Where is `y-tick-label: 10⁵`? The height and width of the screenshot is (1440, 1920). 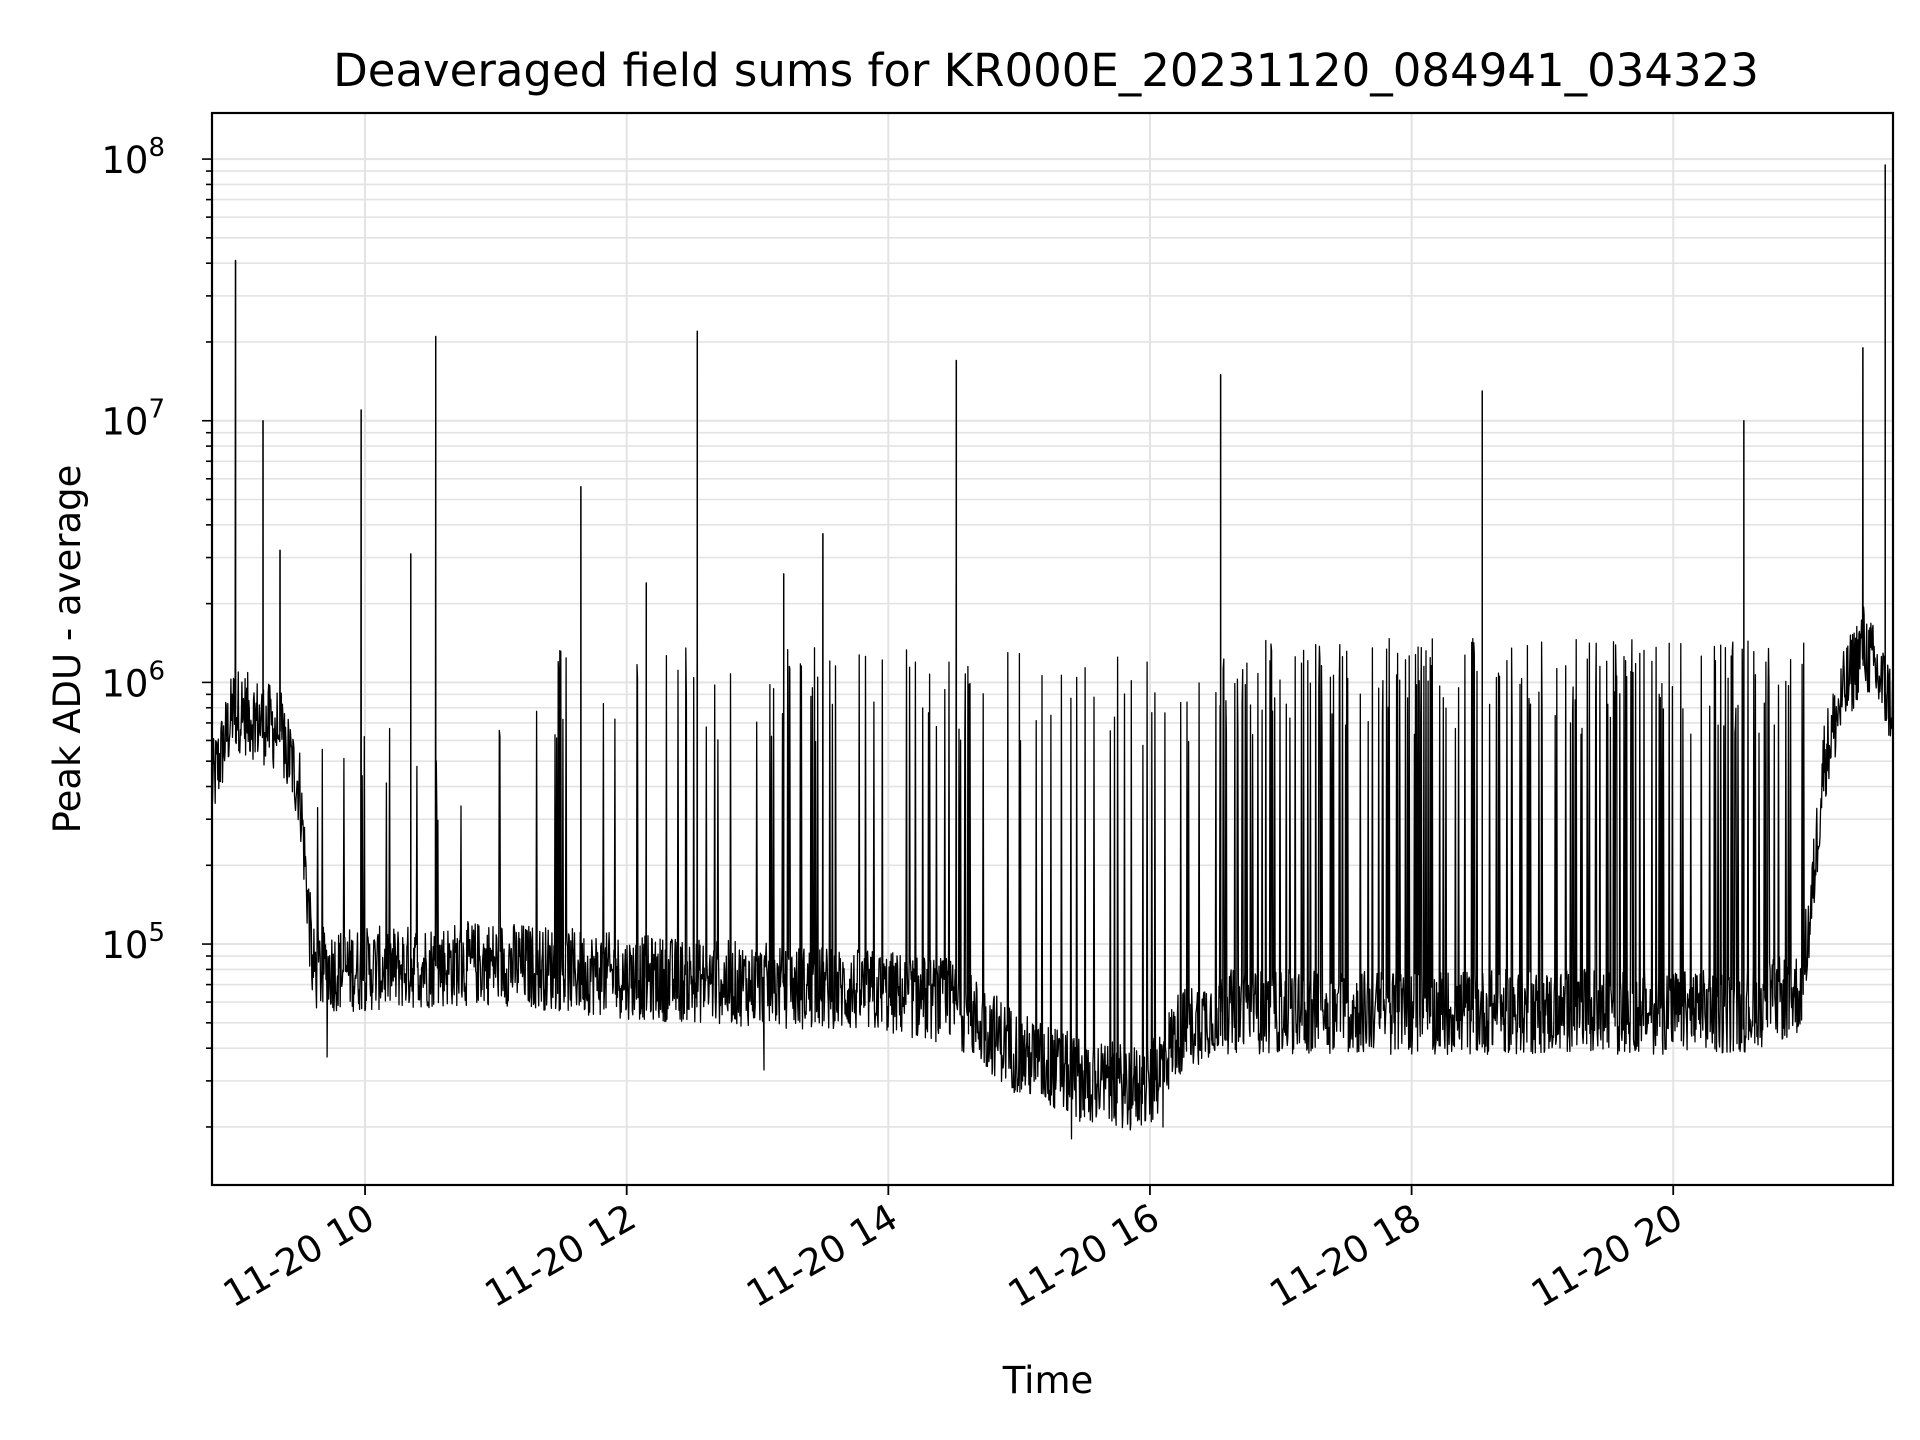
y-tick-label: 10⁵ is located at coordinates (133, 942).